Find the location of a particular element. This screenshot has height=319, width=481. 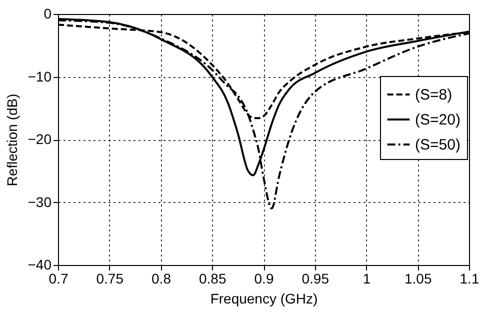

x-tick-label: 0.9 is located at coordinates (264, 278).